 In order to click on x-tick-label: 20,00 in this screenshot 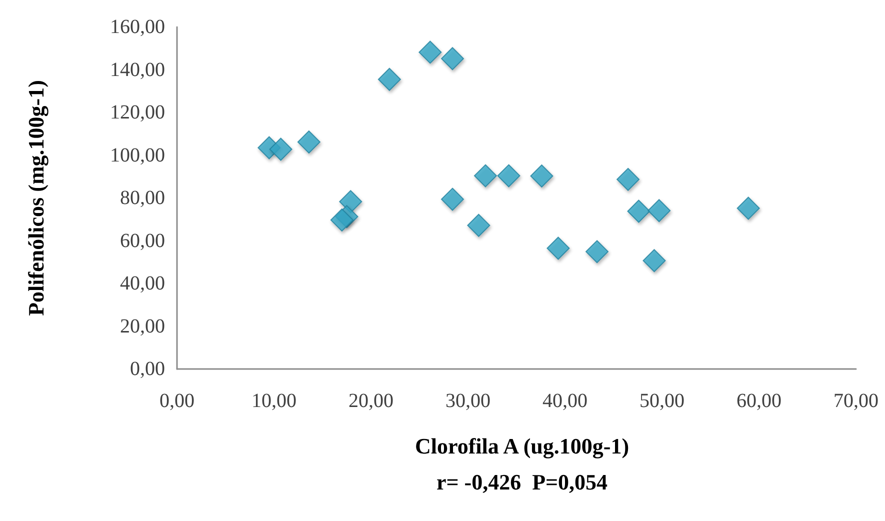, I will do `click(371, 401)`.